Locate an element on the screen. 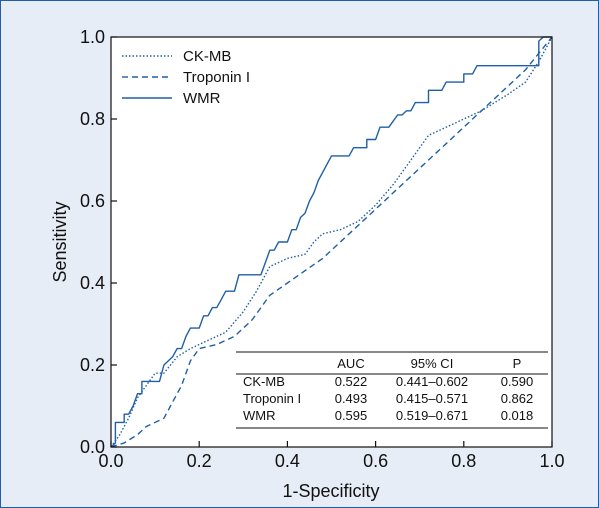  x-tick-label: 1.0 is located at coordinates (551, 461).